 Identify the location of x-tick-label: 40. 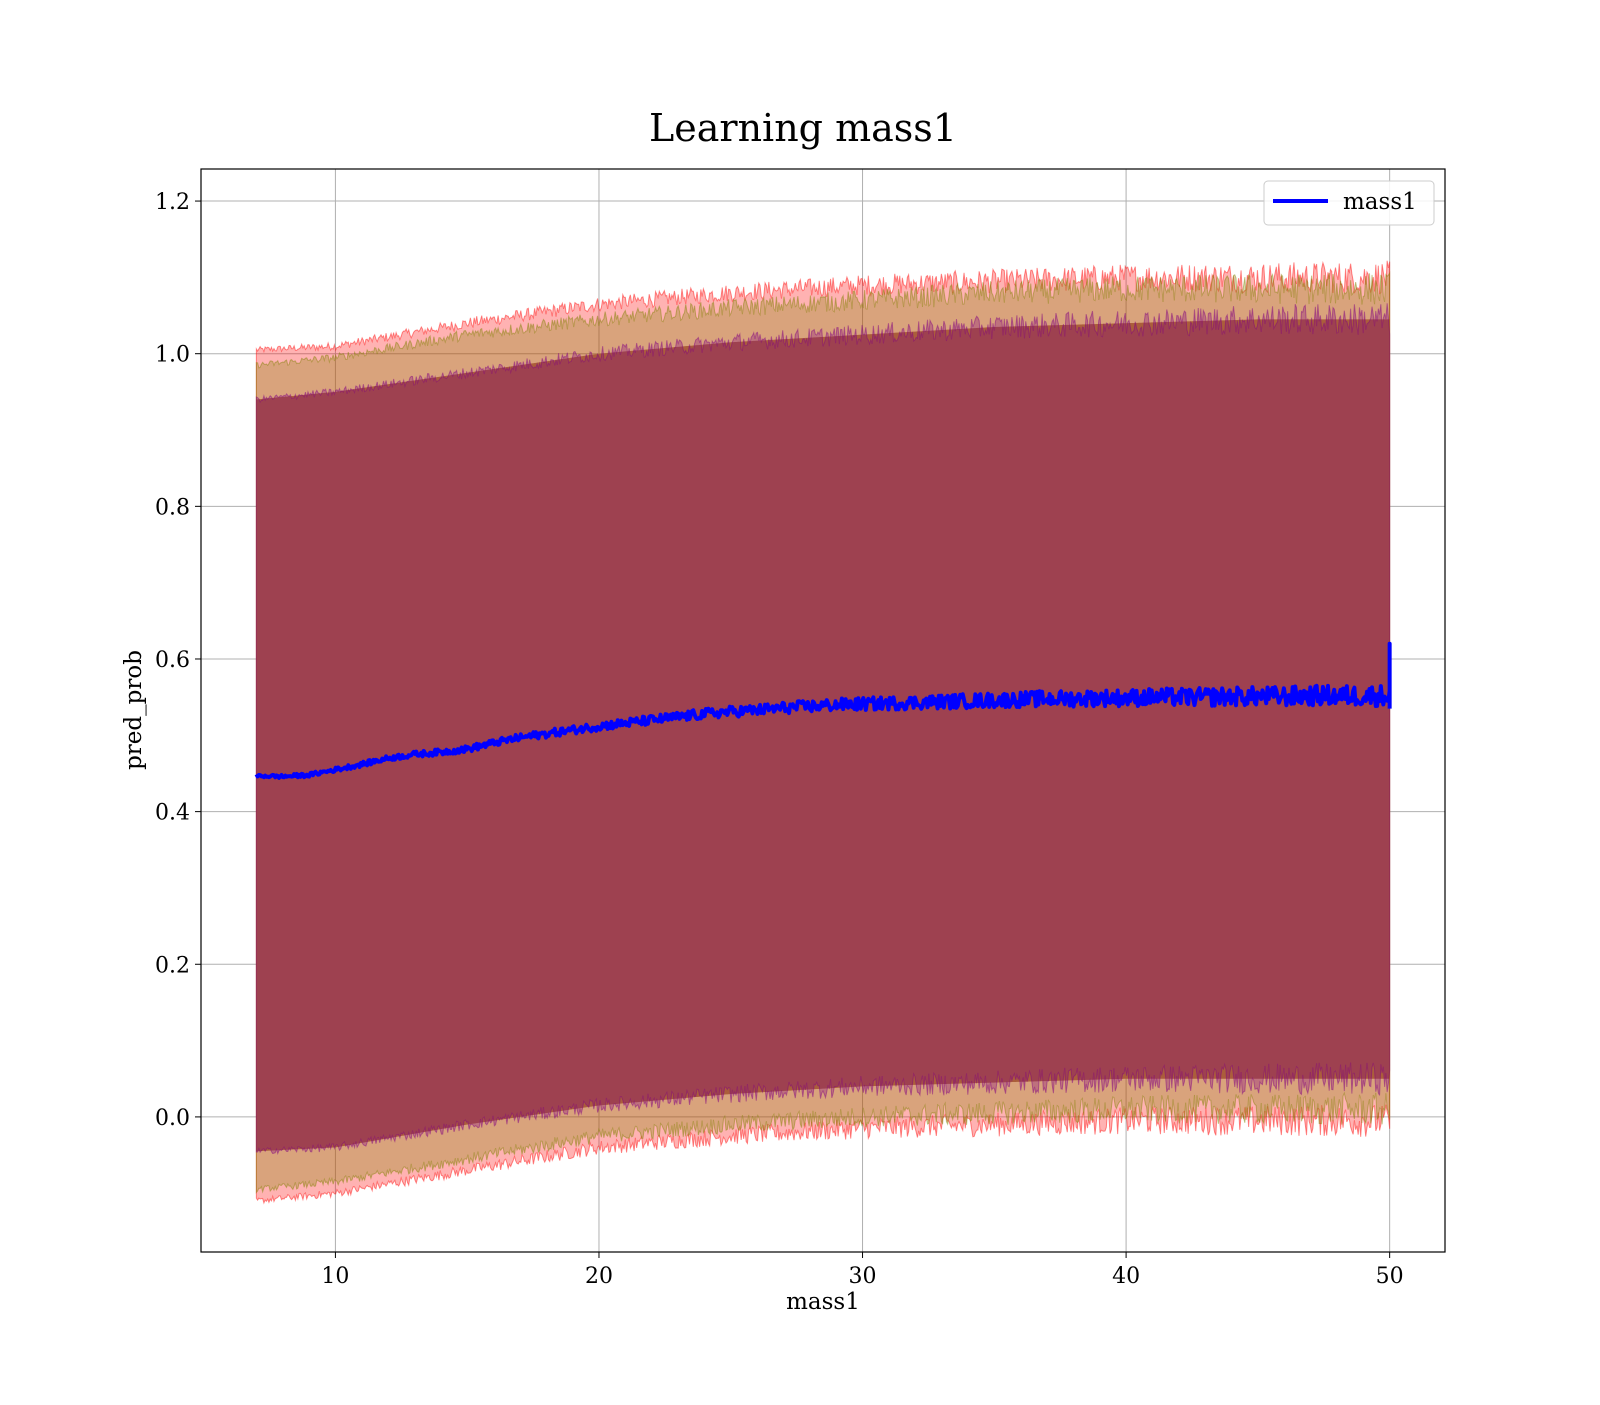
(1126, 1276).